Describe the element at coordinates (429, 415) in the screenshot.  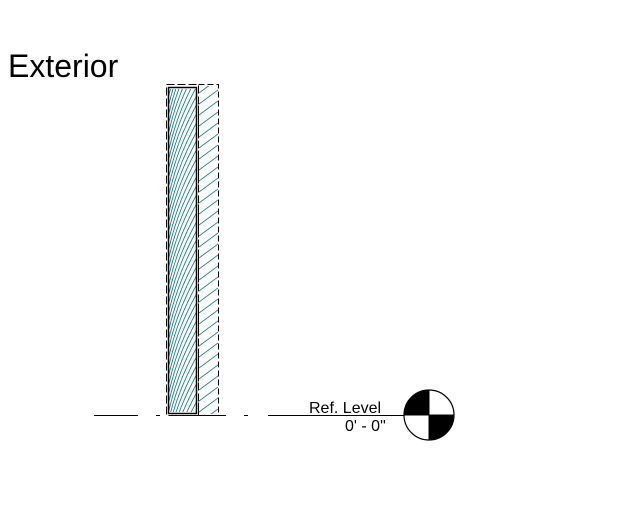
I see `level-head-symbol` at that location.